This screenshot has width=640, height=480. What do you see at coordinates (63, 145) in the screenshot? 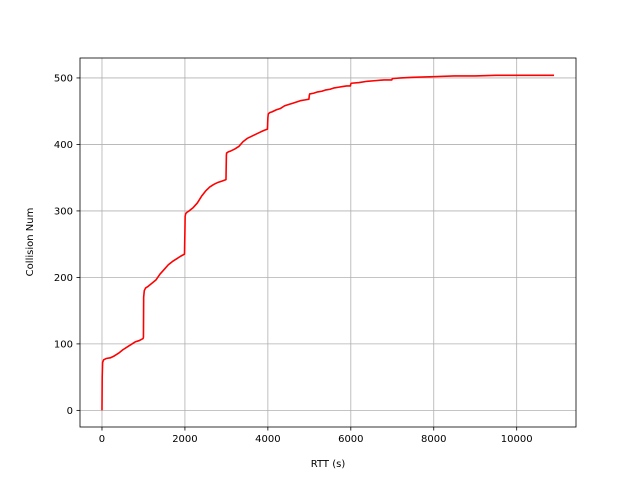
I see `y-tick-label: 400` at bounding box center [63, 145].